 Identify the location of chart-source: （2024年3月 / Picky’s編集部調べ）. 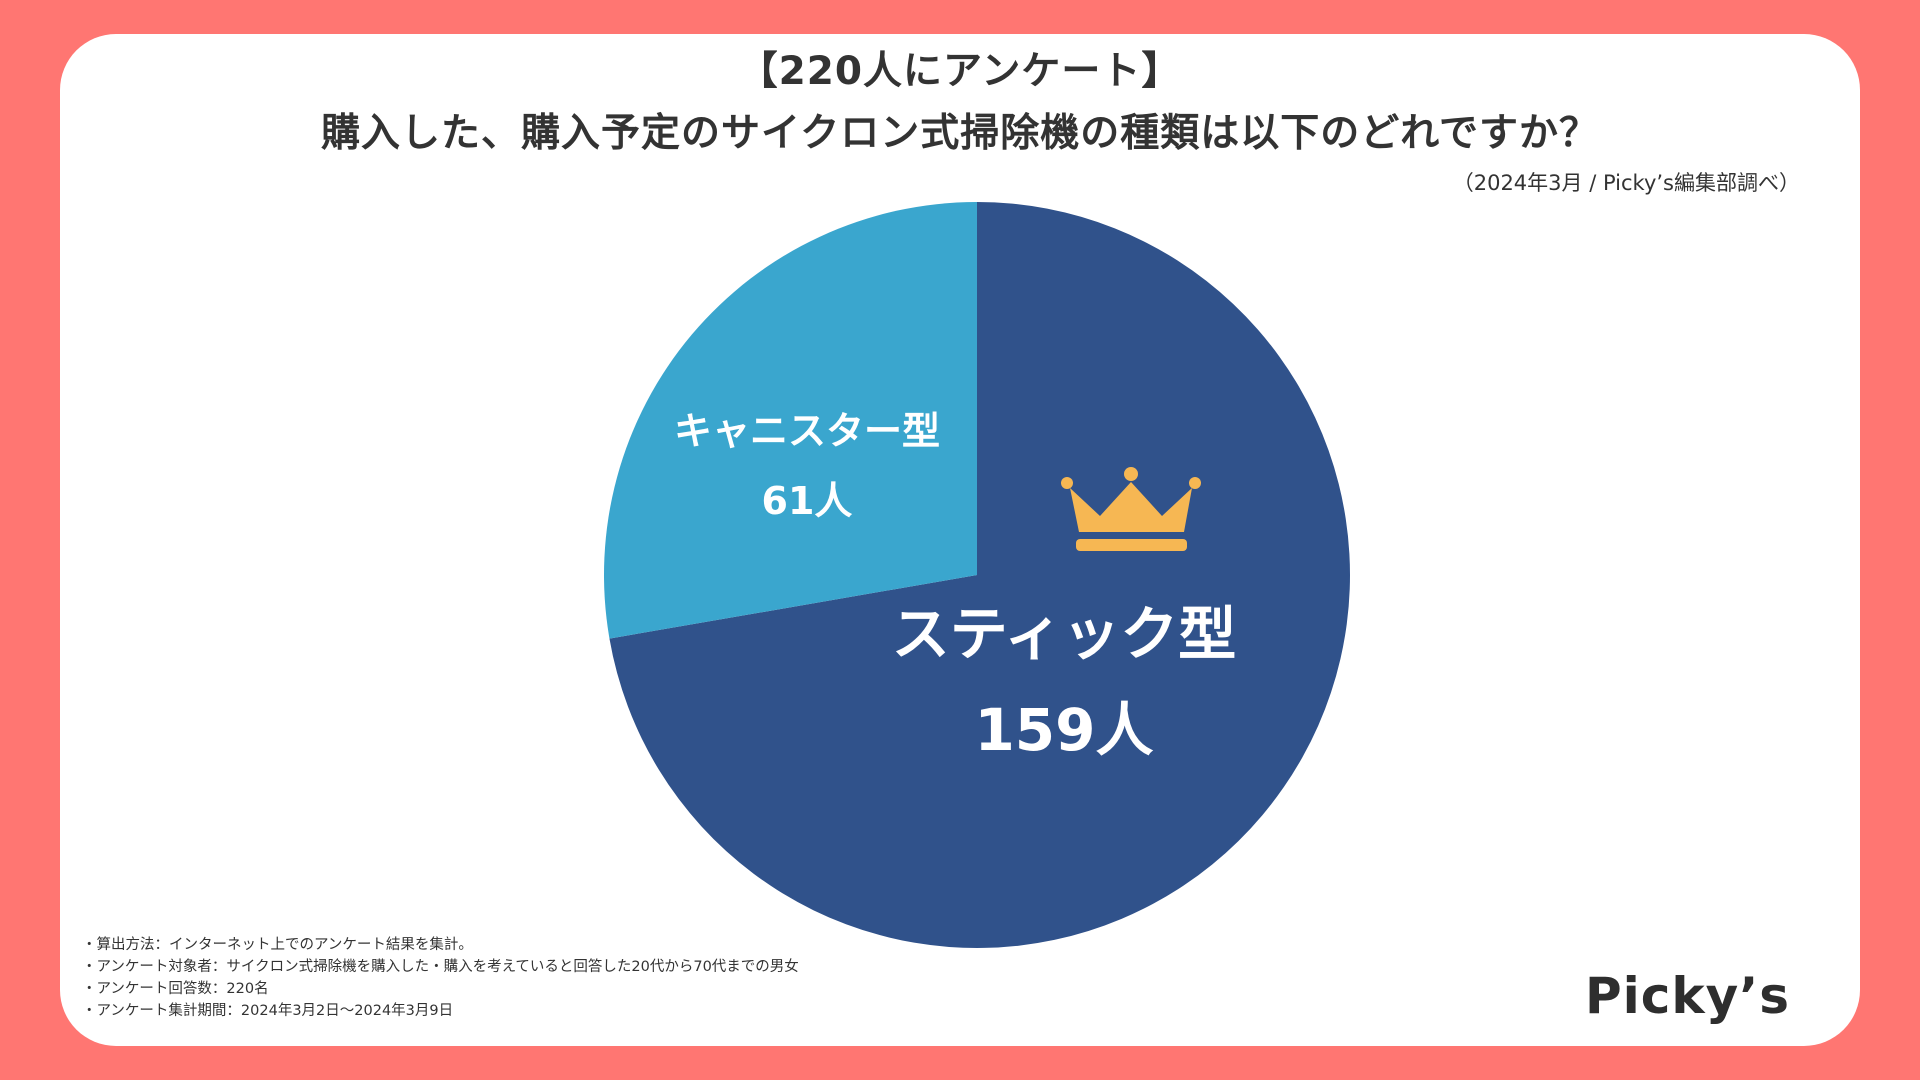
(1626, 183).